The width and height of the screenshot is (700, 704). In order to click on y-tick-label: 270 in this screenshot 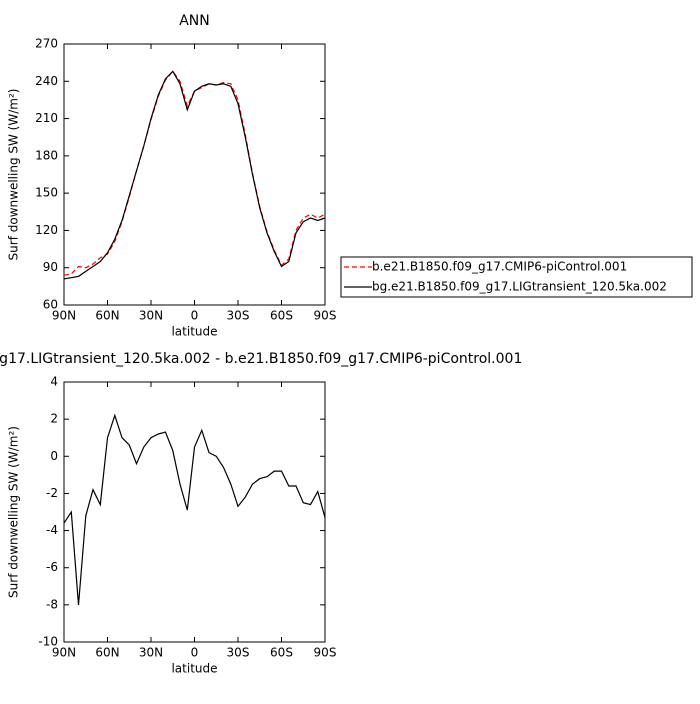, I will do `click(46, 44)`.